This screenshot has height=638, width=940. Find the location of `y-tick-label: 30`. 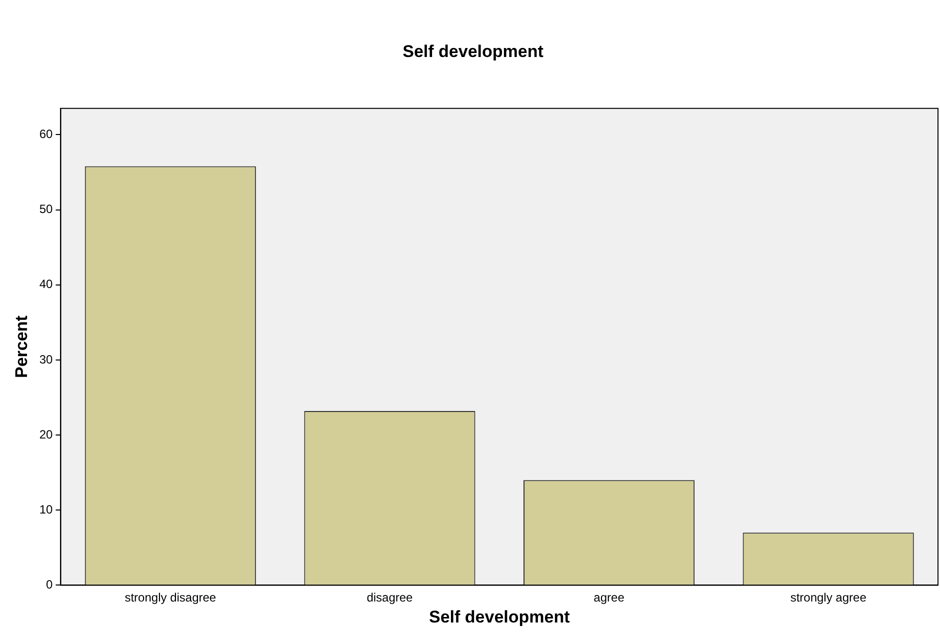

y-tick-label: 30 is located at coordinates (46, 359).